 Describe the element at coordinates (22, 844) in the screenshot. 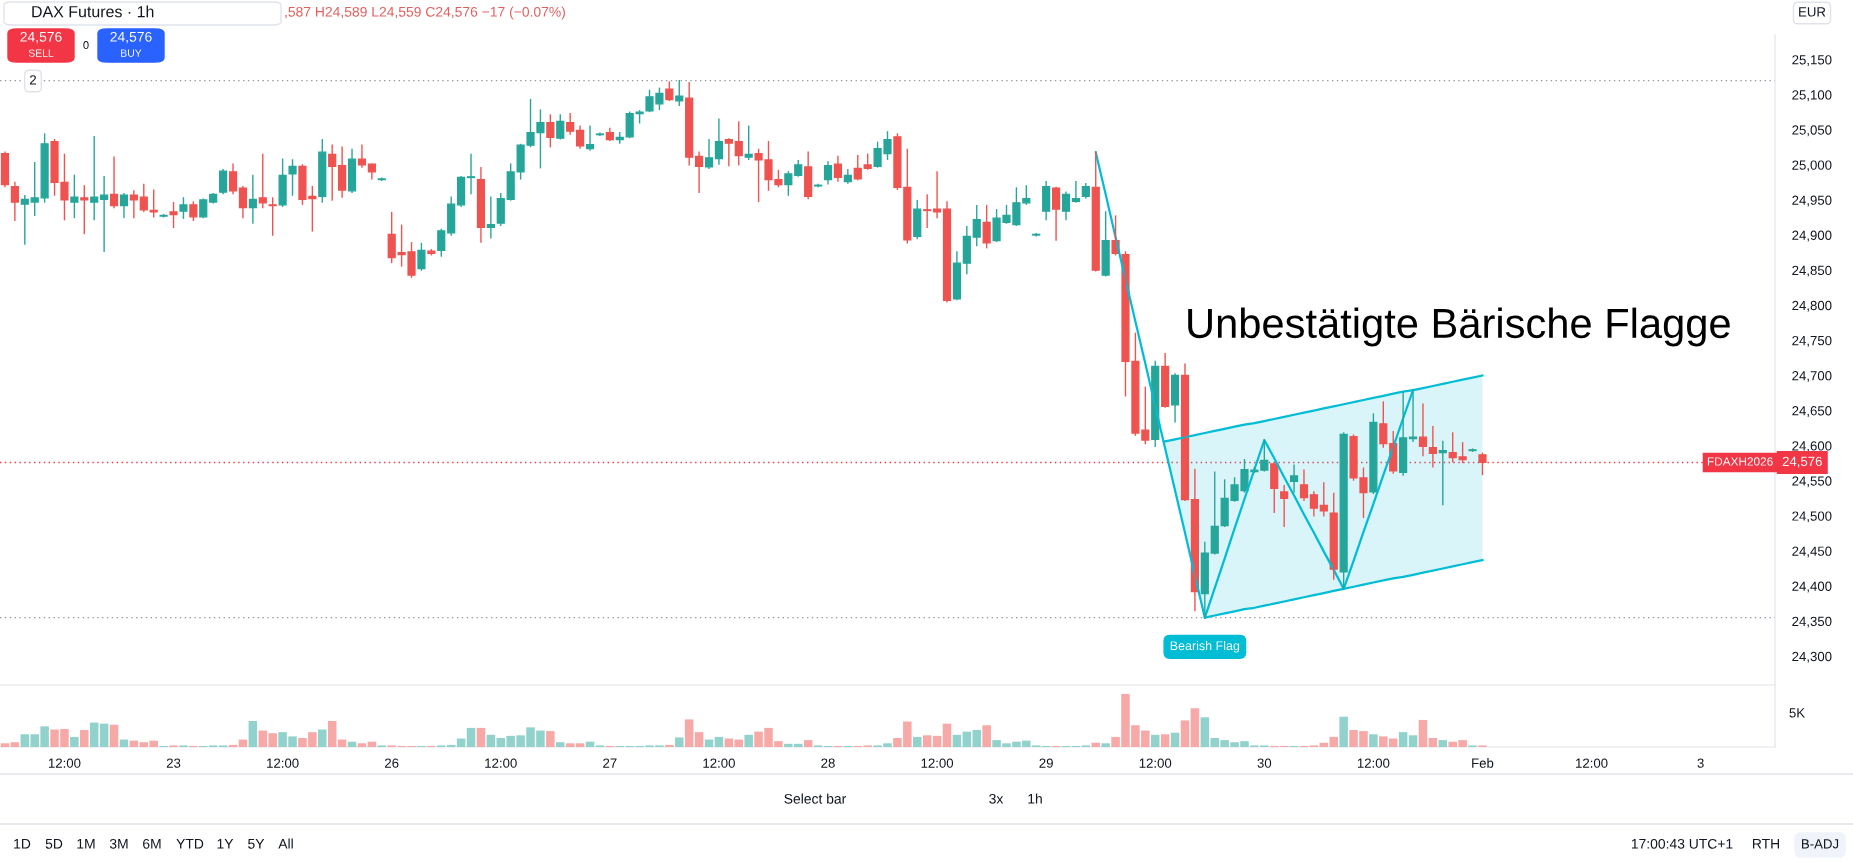

I see `text: 1D` at that location.